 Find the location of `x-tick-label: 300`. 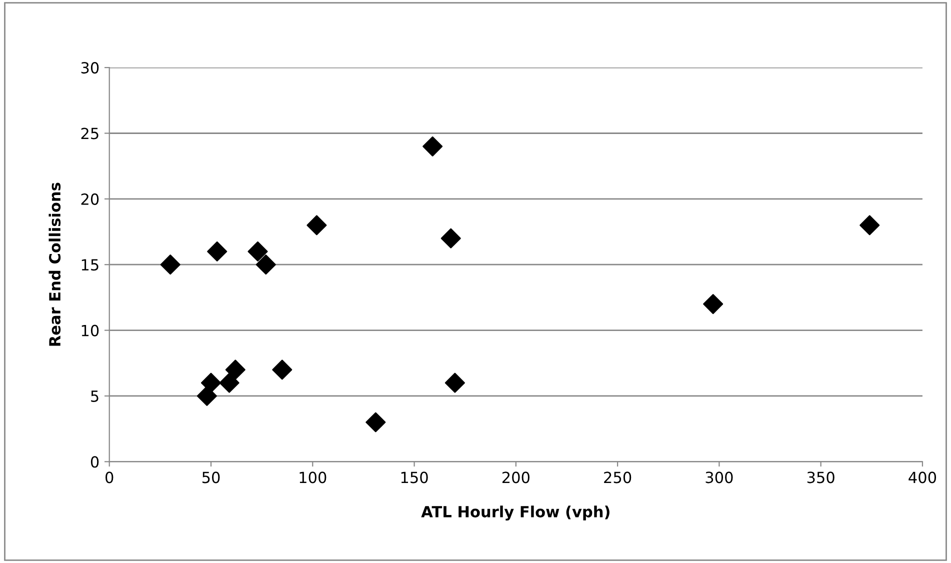

x-tick-label: 300 is located at coordinates (719, 478).